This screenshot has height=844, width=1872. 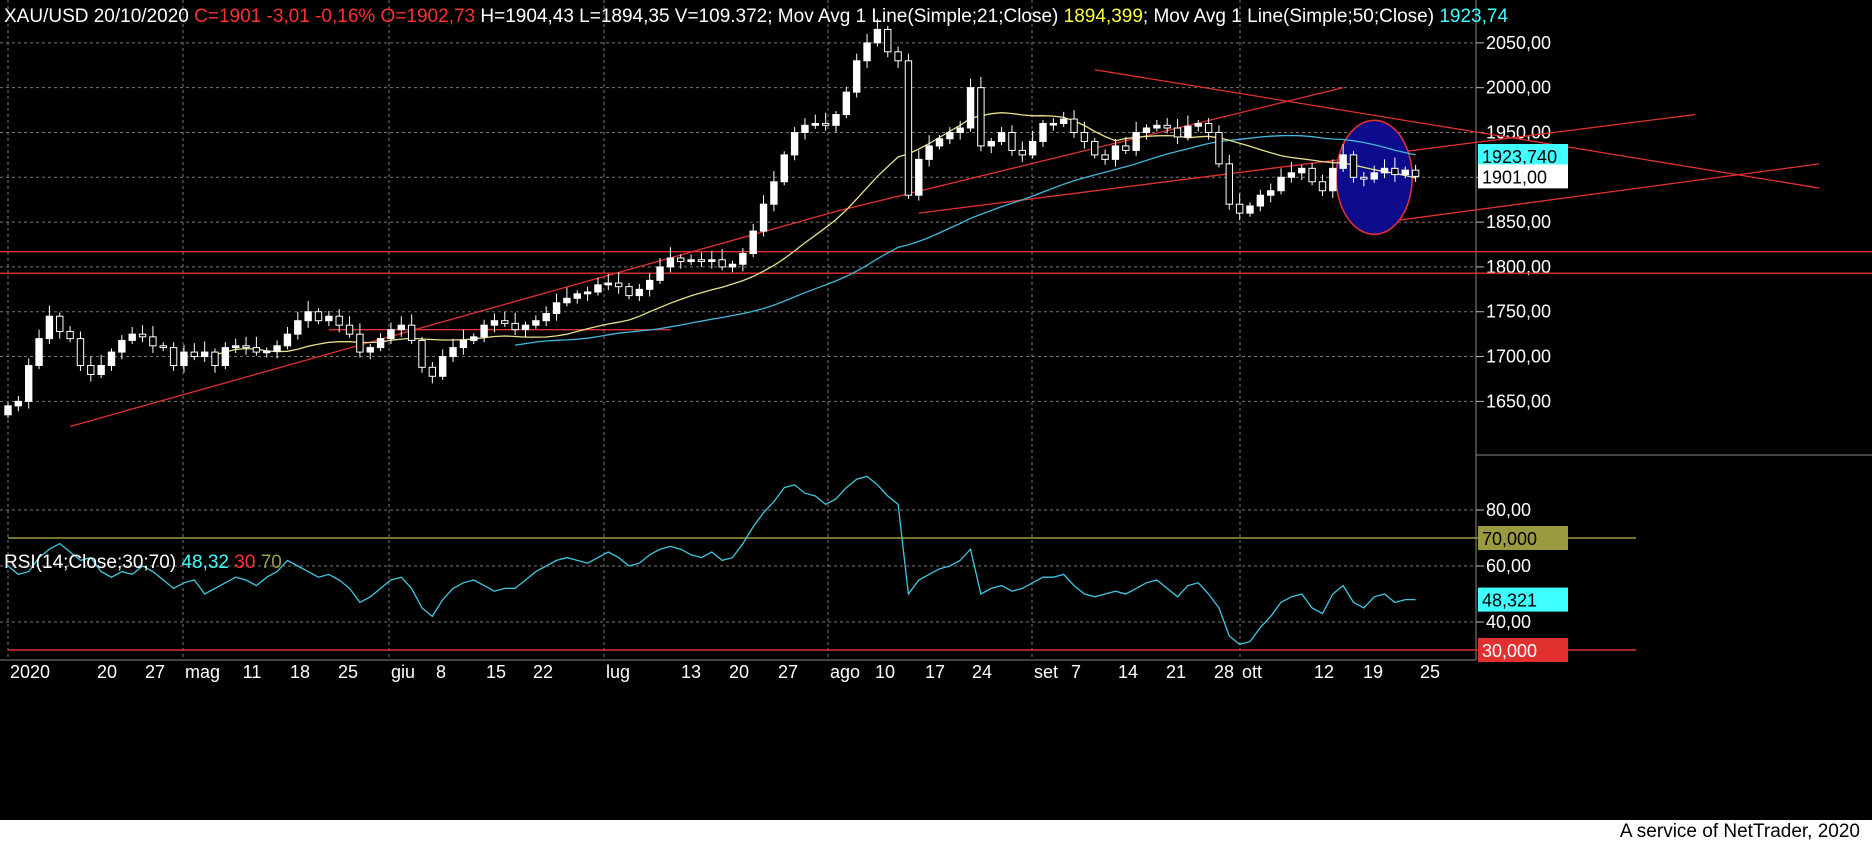 I want to click on price-tag-label: 1923,740, so click(x=1519, y=157).